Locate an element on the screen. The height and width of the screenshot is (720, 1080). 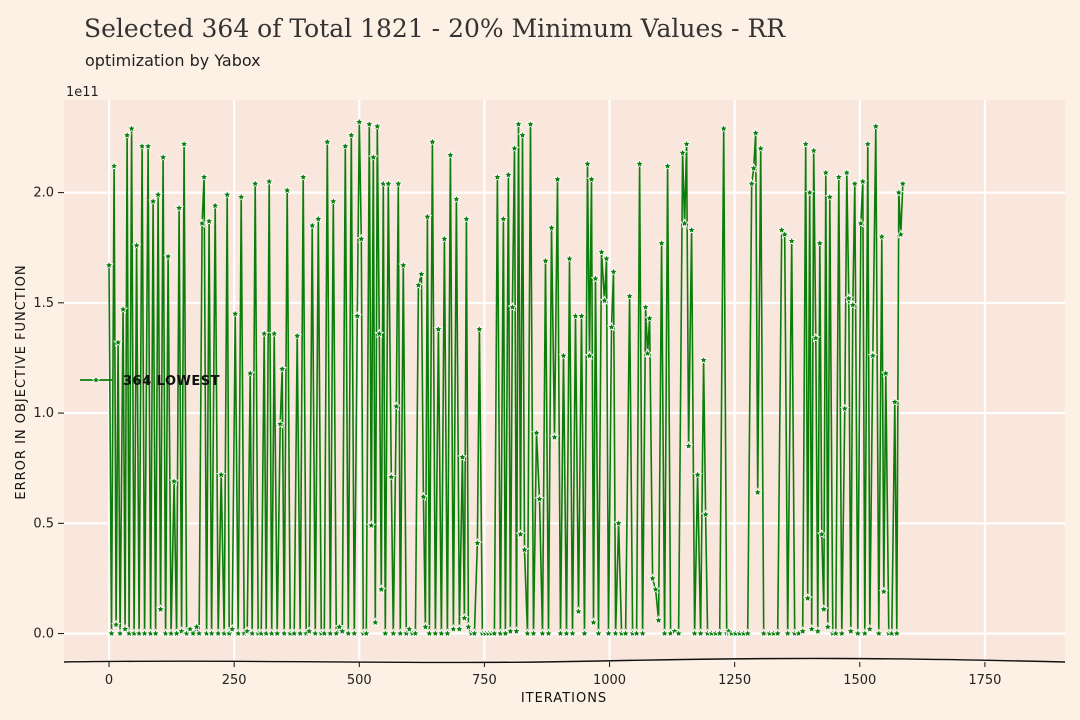
x-axis-ticks: 0 250 500 750 1000 1250 1500 1750 is located at coordinates (553, 675).